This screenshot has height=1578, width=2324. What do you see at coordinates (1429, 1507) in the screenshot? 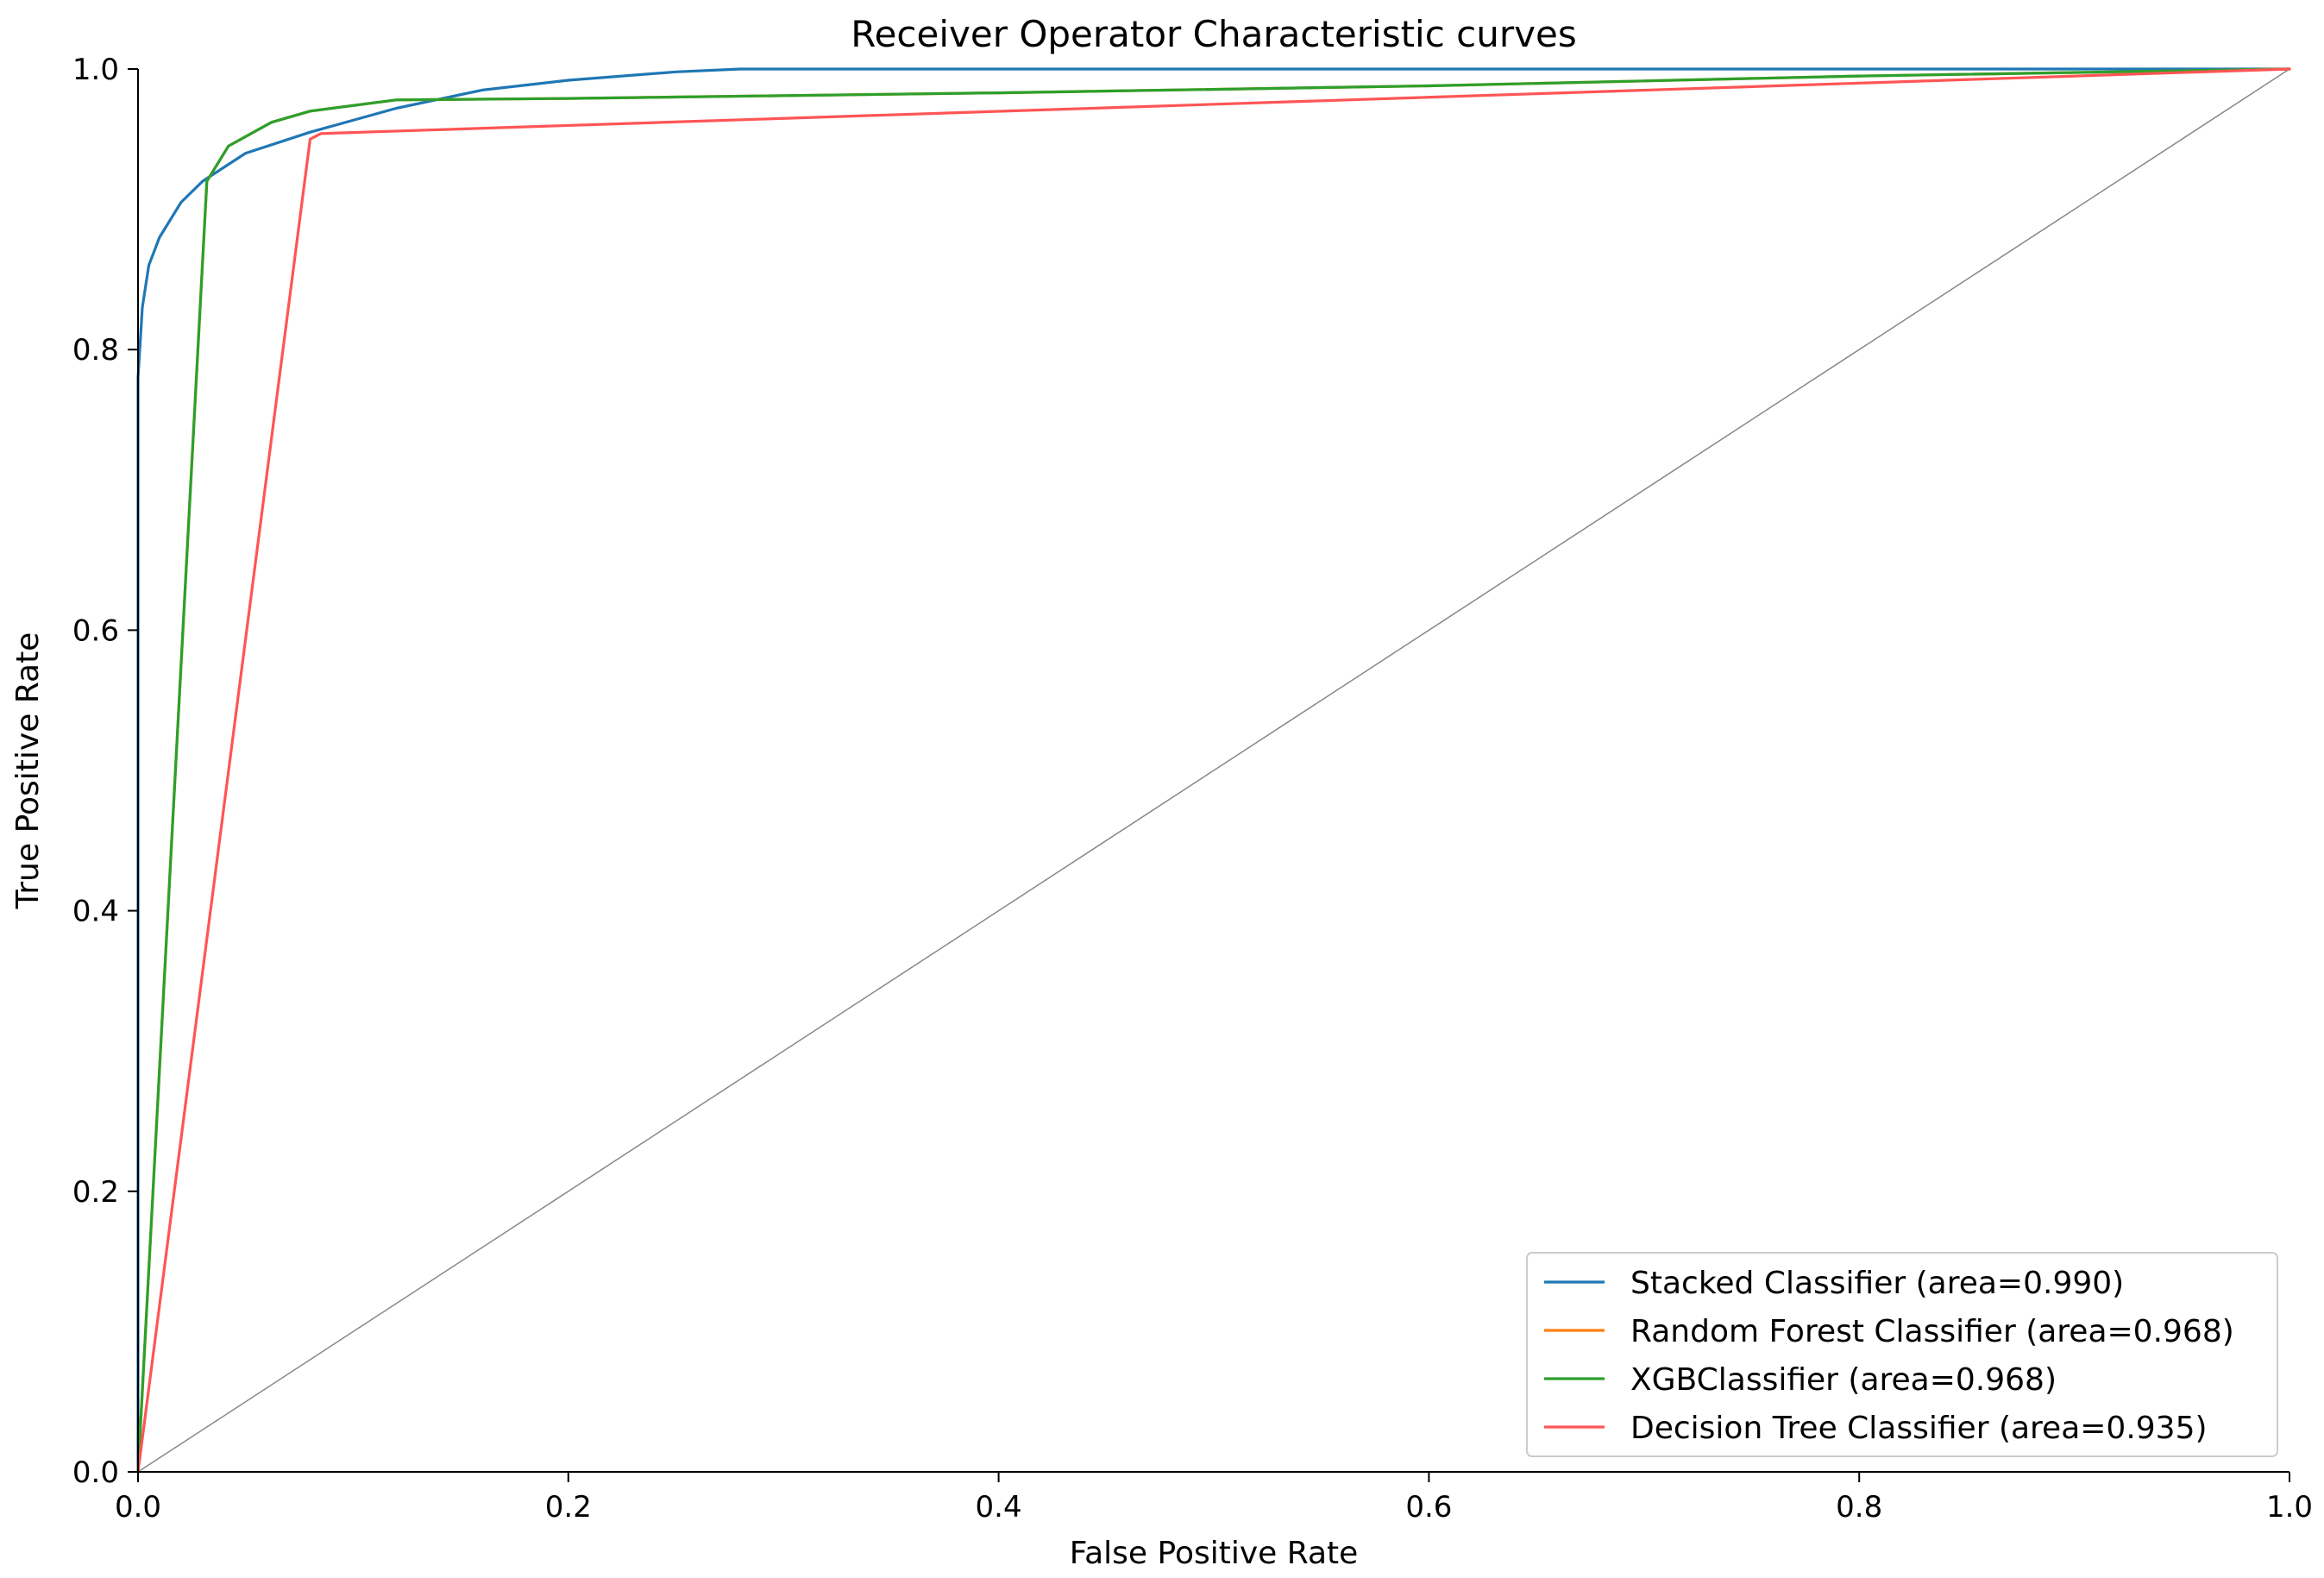
I see `x-tick-label: 0.6` at bounding box center [1429, 1507].